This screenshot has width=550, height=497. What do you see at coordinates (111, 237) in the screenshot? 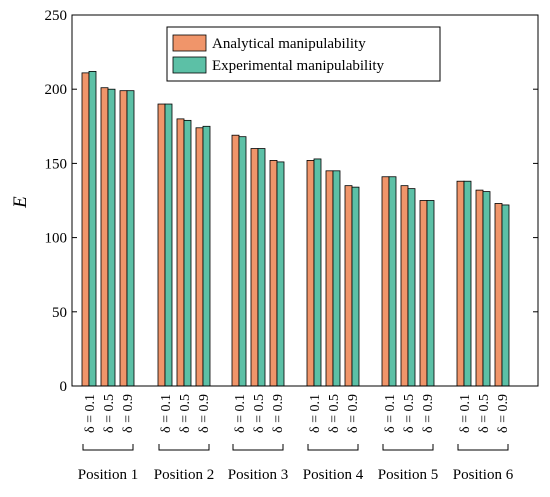
I see `bar-experimental-p1-d2` at bounding box center [111, 237].